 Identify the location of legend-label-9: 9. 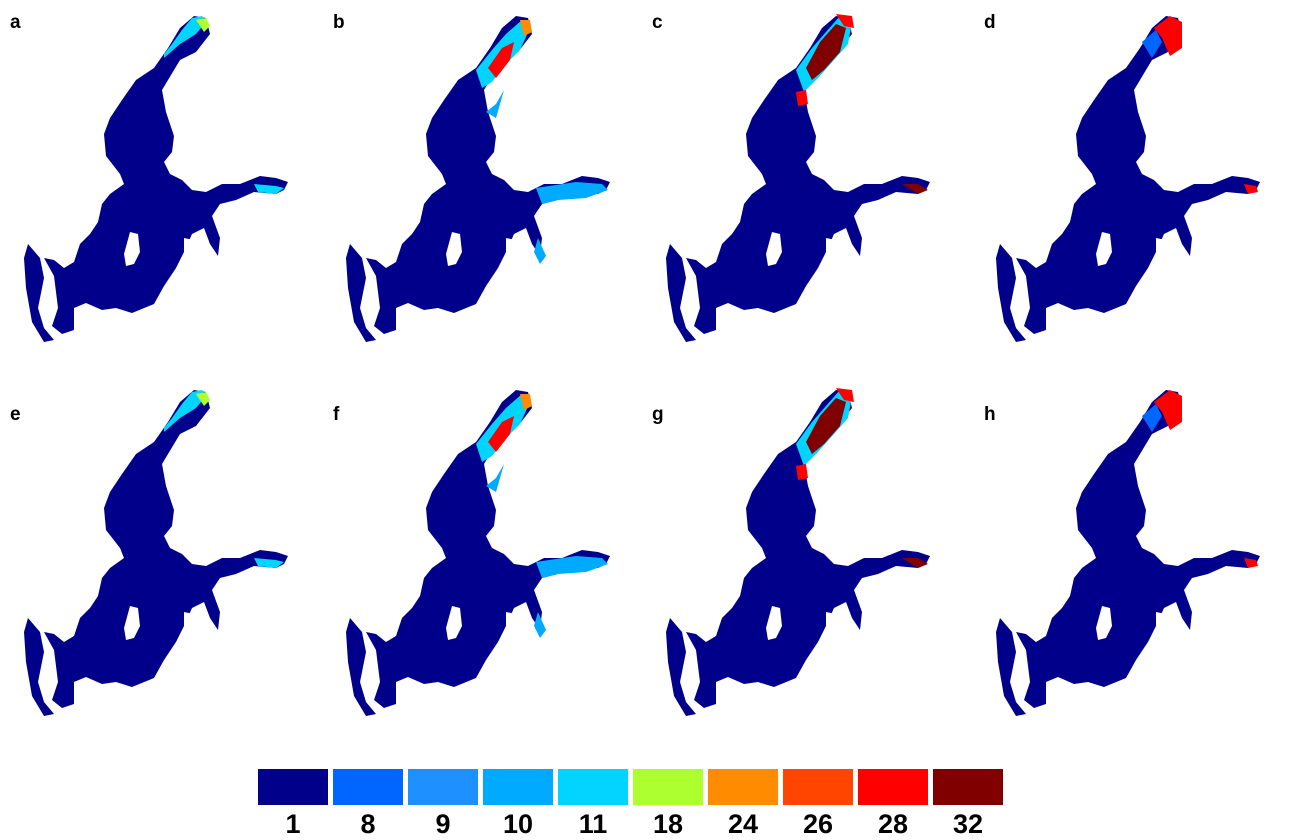
(443, 824).